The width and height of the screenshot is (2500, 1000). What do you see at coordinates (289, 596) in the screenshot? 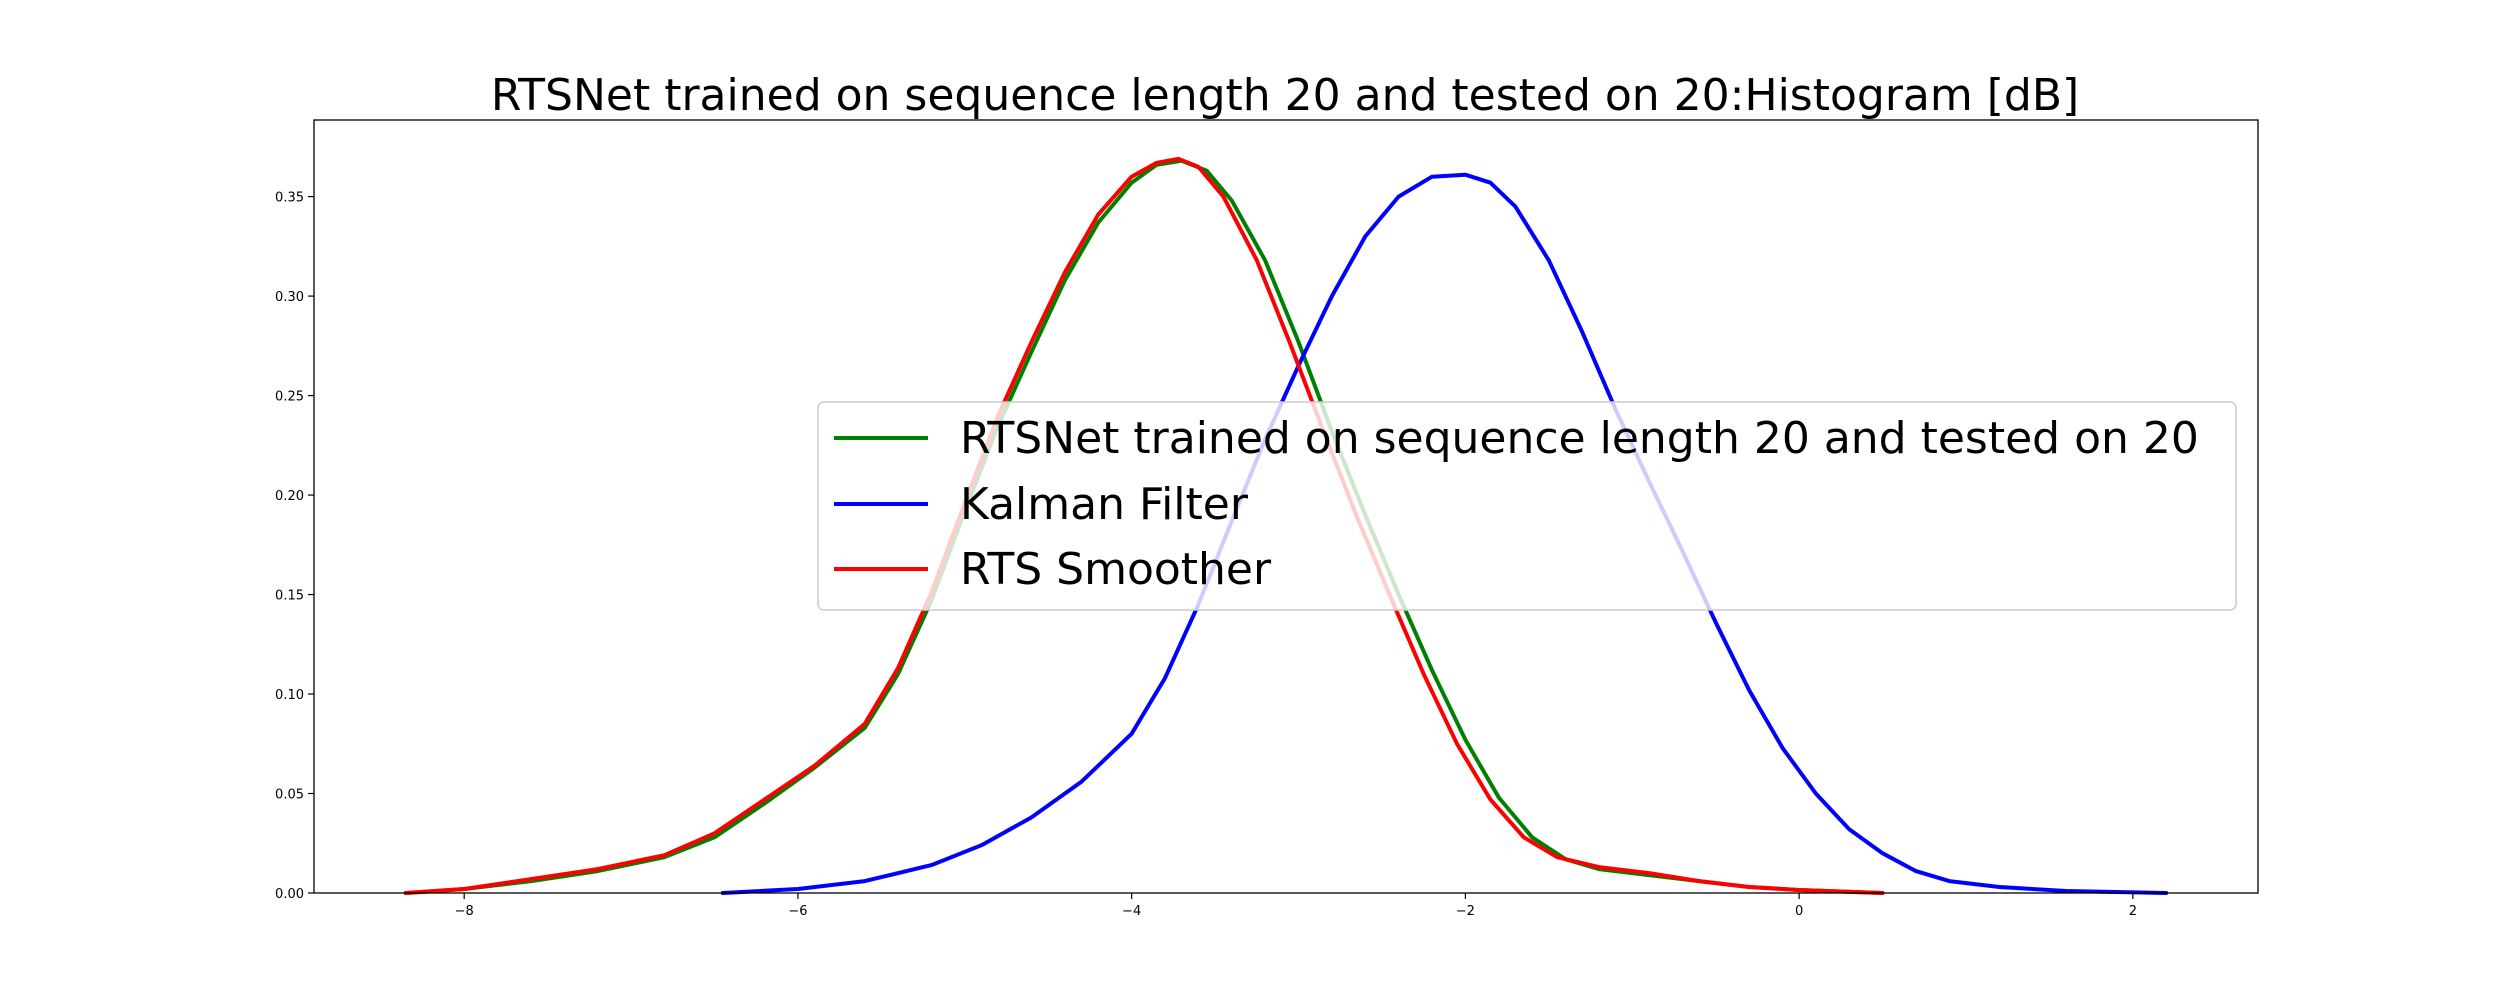
I see `y-tick-label: 0.15` at bounding box center [289, 596].